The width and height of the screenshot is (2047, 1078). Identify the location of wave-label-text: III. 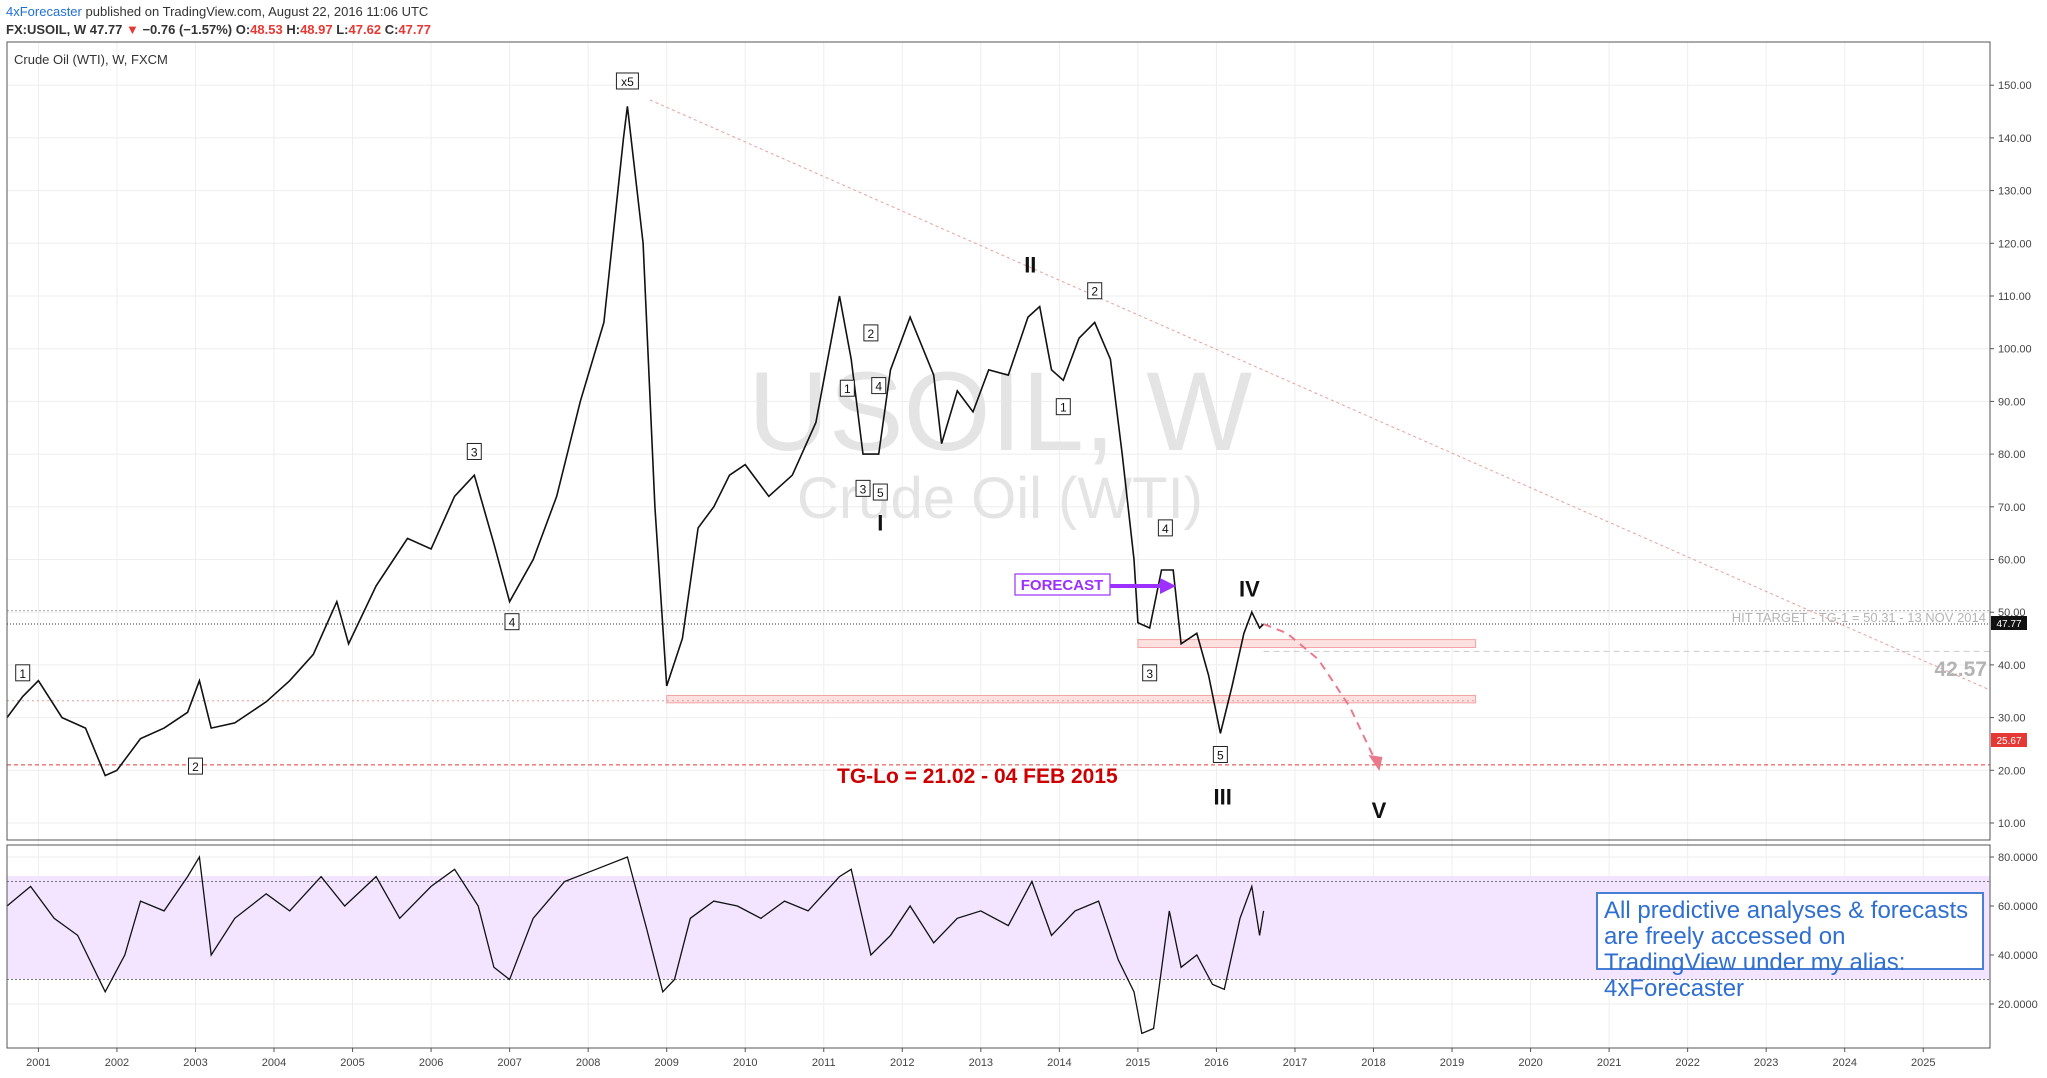
(1223, 797).